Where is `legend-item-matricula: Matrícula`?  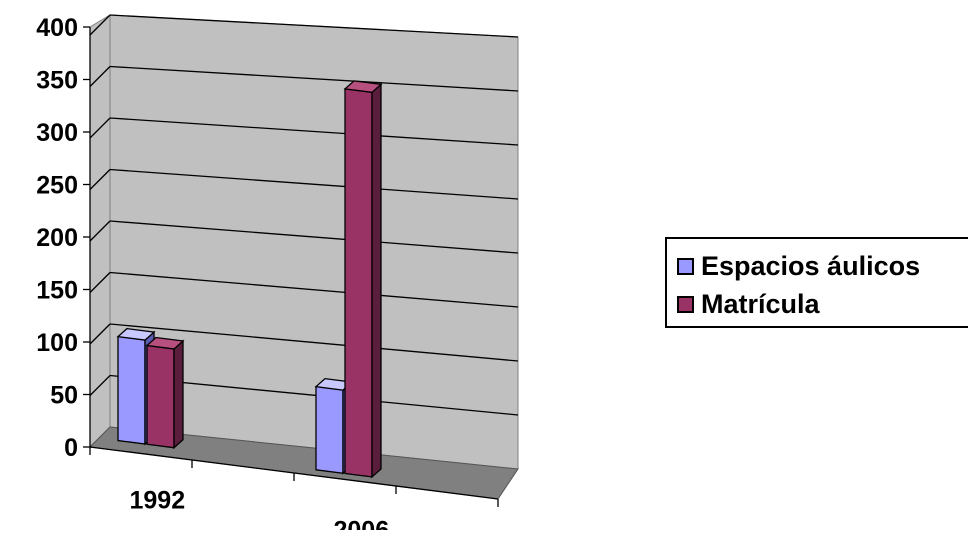 legend-item-matricula: Matrícula is located at coordinates (748, 304).